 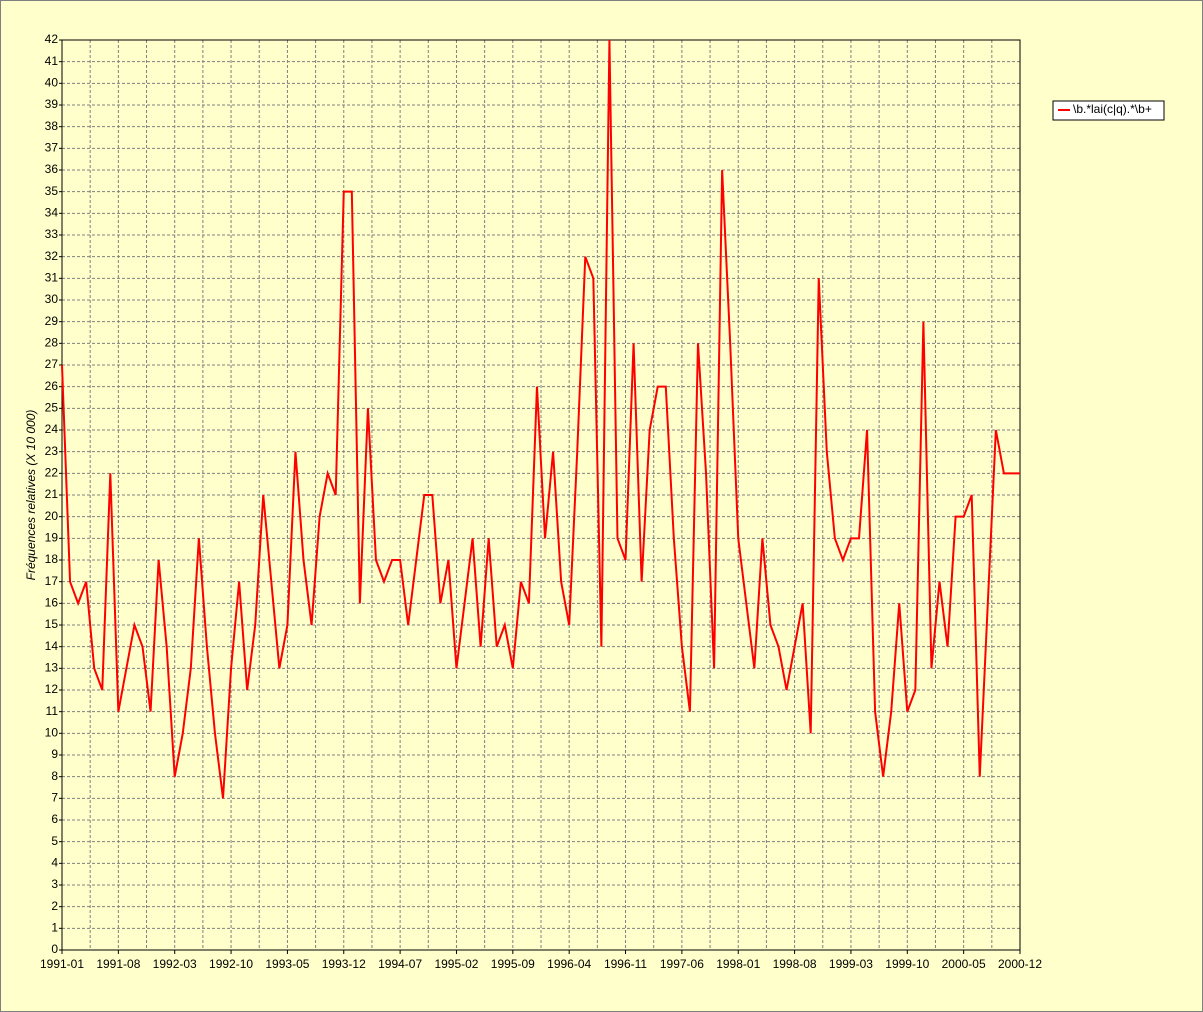 I want to click on y-tick-label: 8, so click(x=54, y=776).